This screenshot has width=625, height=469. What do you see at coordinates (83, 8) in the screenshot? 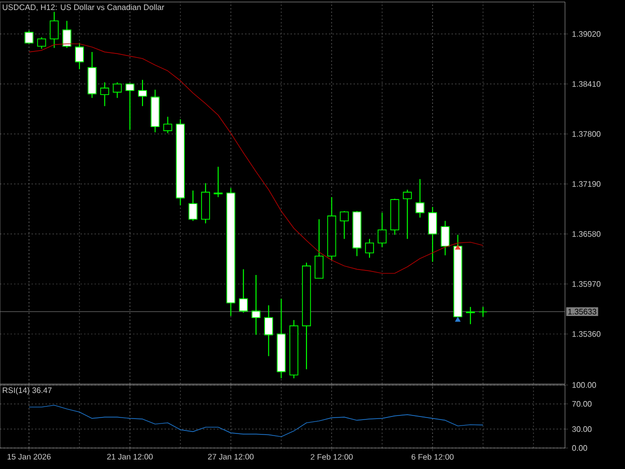
I see `chart-title: USDCAD, H12: US Dollar vs Canadian Dollar` at bounding box center [83, 8].